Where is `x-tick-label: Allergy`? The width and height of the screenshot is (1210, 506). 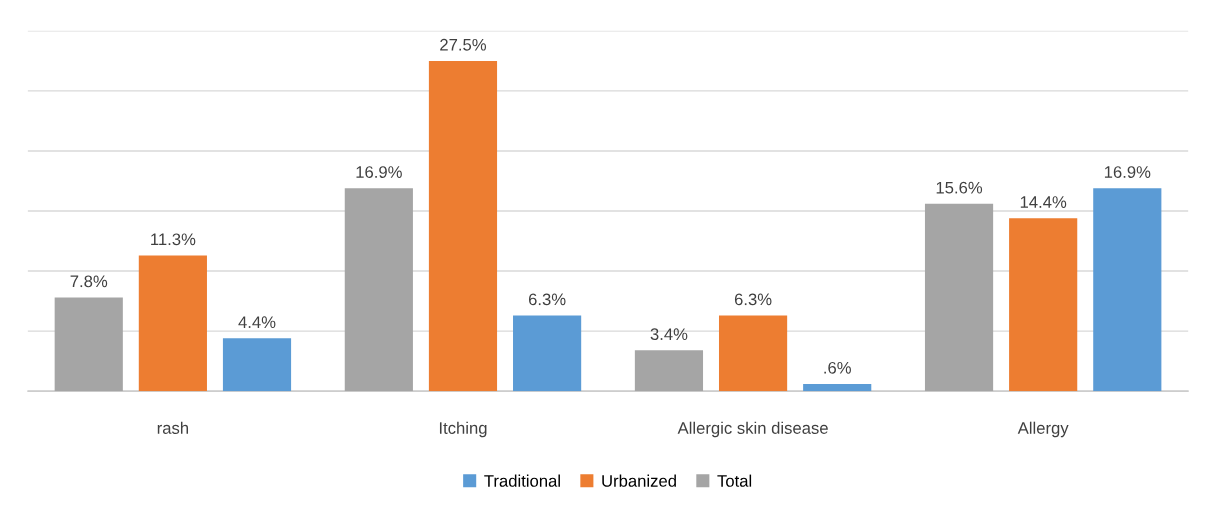 x-tick-label: Allergy is located at coordinates (1043, 429).